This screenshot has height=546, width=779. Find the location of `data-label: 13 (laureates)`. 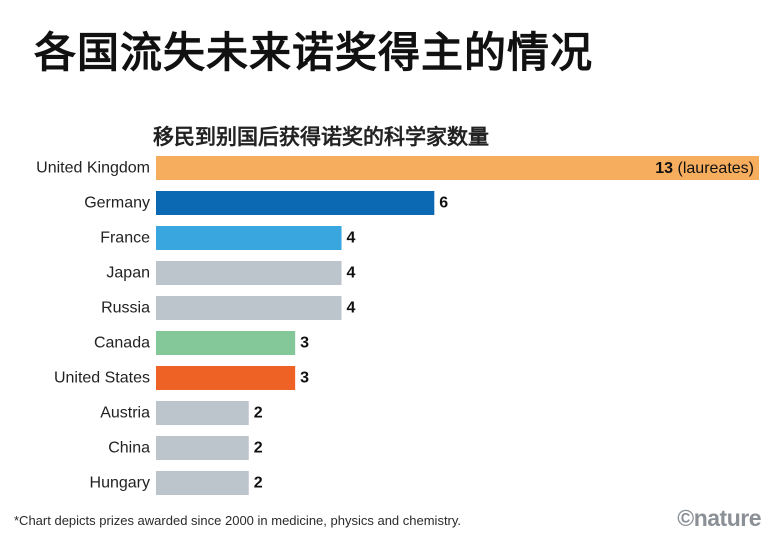

data-label: 13 (laureates) is located at coordinates (704, 168).